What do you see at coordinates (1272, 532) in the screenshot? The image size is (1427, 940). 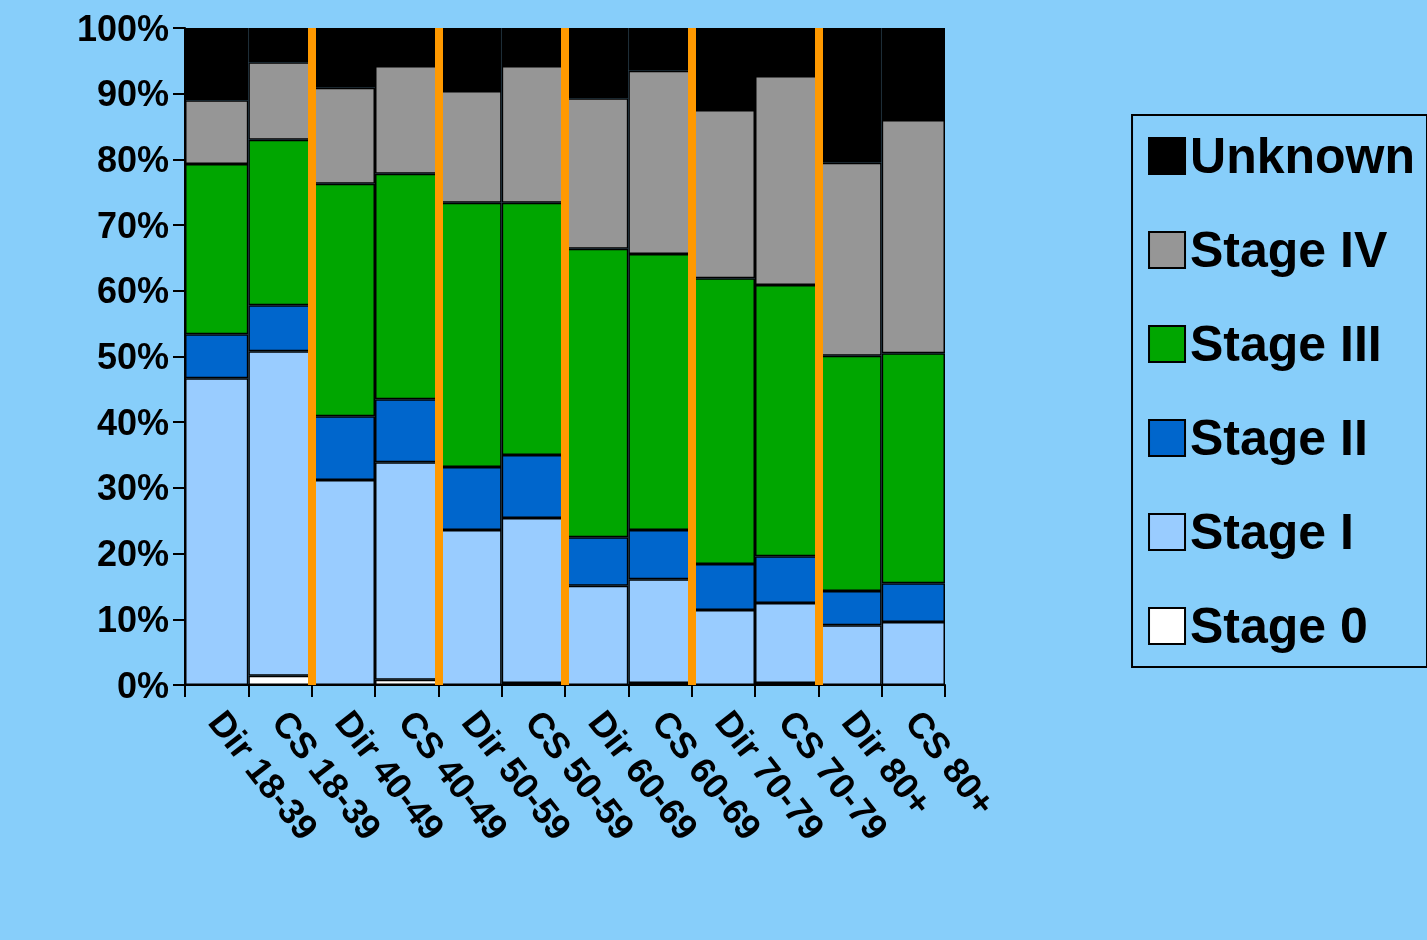 I see `legend-label: Stage I` at bounding box center [1272, 532].